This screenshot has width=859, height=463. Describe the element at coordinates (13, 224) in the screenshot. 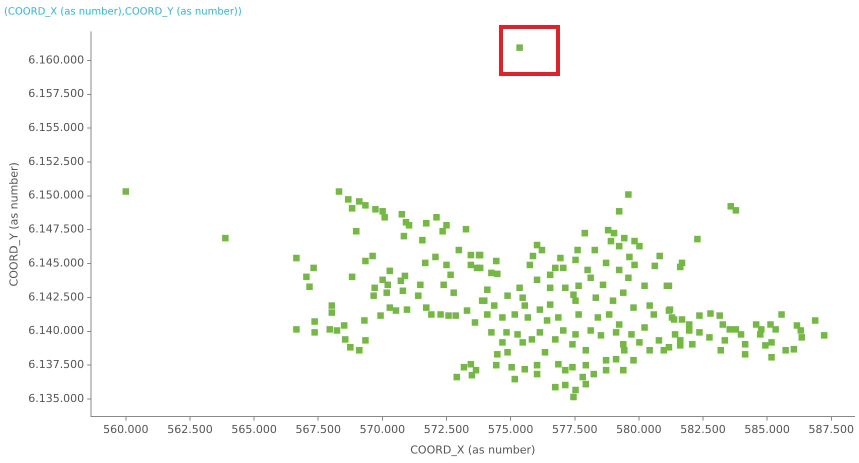

I see `y-axis-title: COORD_Y (as number)` at that location.